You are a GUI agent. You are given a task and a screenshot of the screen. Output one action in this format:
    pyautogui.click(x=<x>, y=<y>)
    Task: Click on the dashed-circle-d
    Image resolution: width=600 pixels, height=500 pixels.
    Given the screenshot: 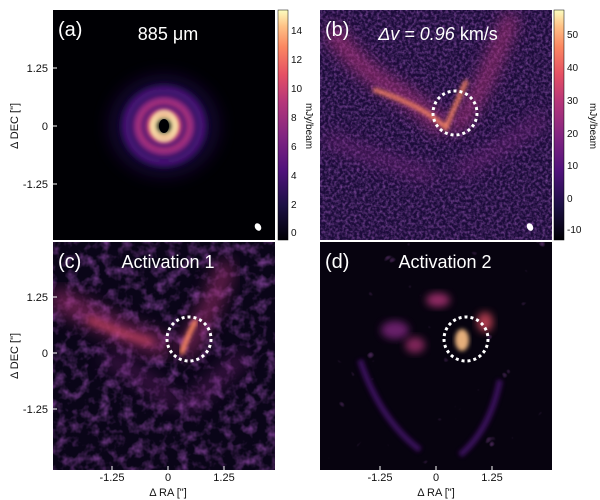 What is the action you would take?
    pyautogui.click(x=466, y=339)
    